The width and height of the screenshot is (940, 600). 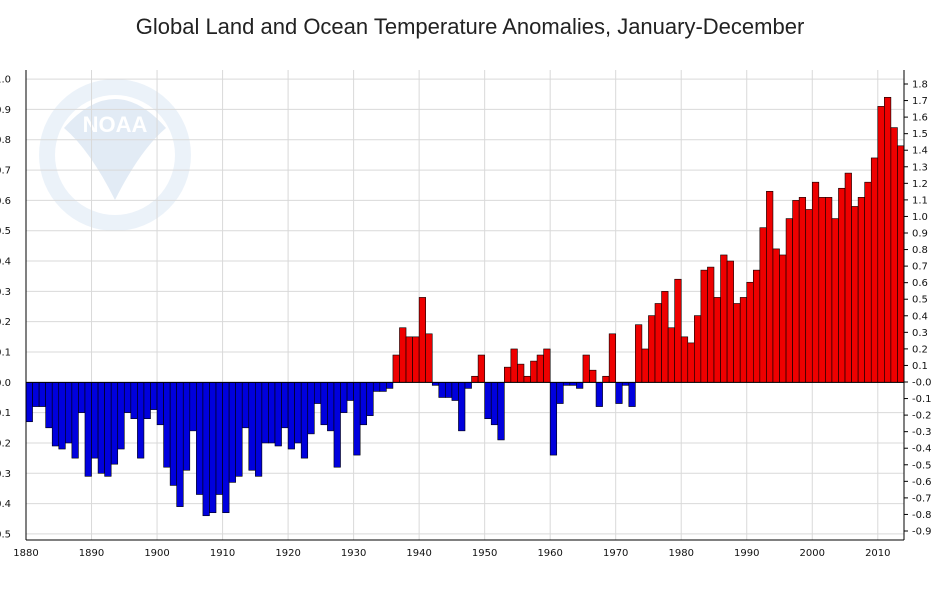 I want to click on bar-year-1926, so click(x=331, y=407).